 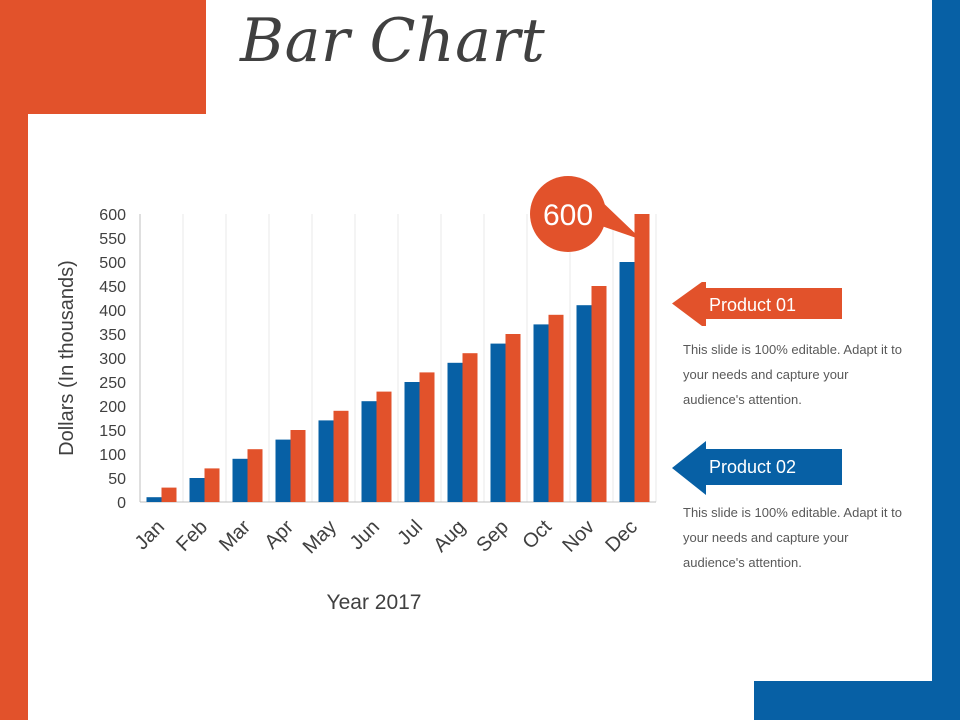 What do you see at coordinates (410, 533) in the screenshot?
I see `x-tick-label: Jul` at bounding box center [410, 533].